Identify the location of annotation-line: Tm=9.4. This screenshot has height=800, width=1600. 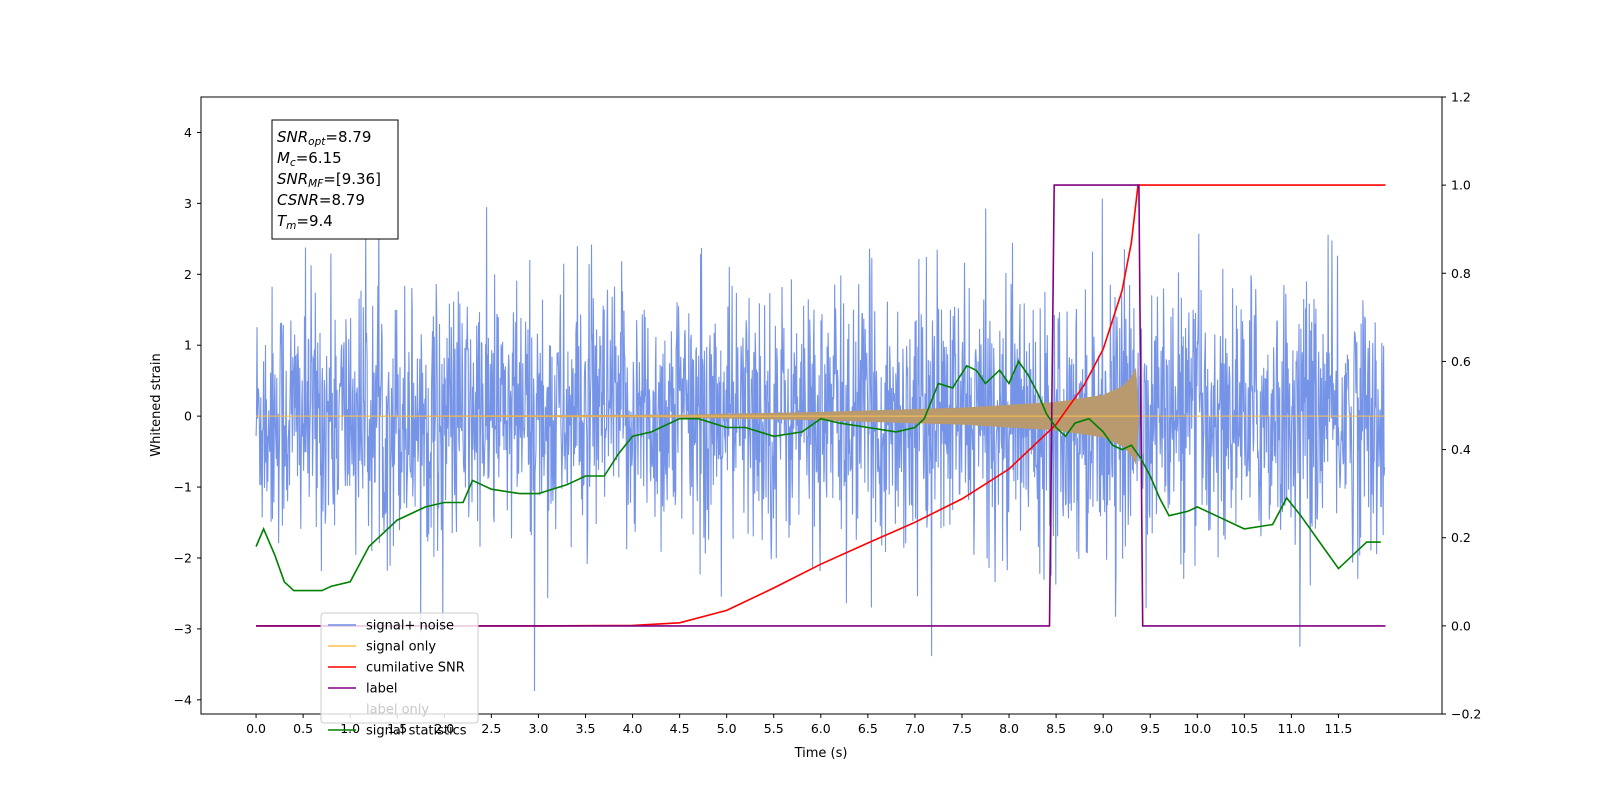
(305, 222).